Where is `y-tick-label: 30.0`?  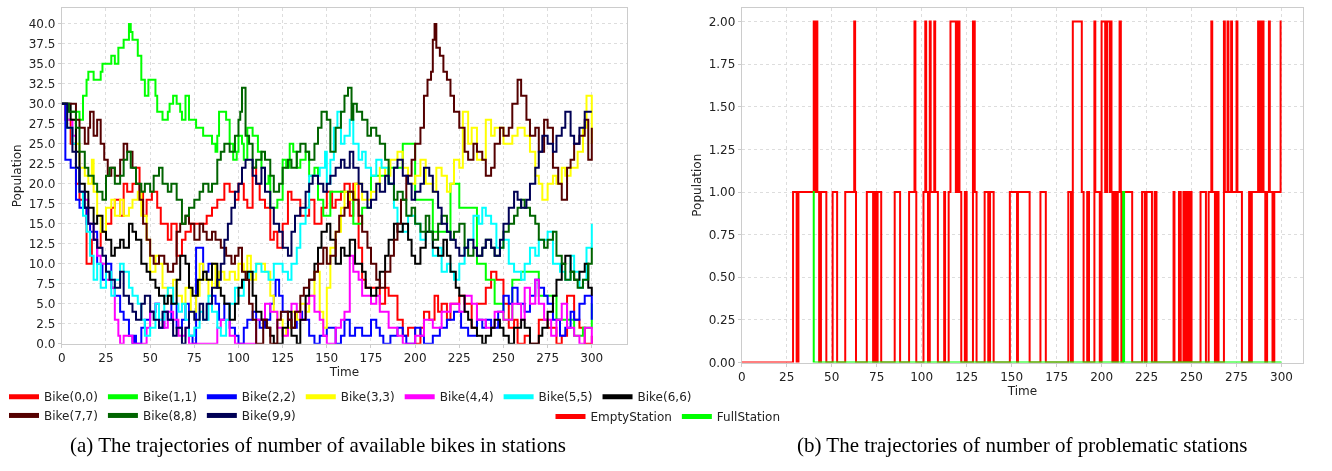
y-tick-label: 30.0 is located at coordinates (42, 104).